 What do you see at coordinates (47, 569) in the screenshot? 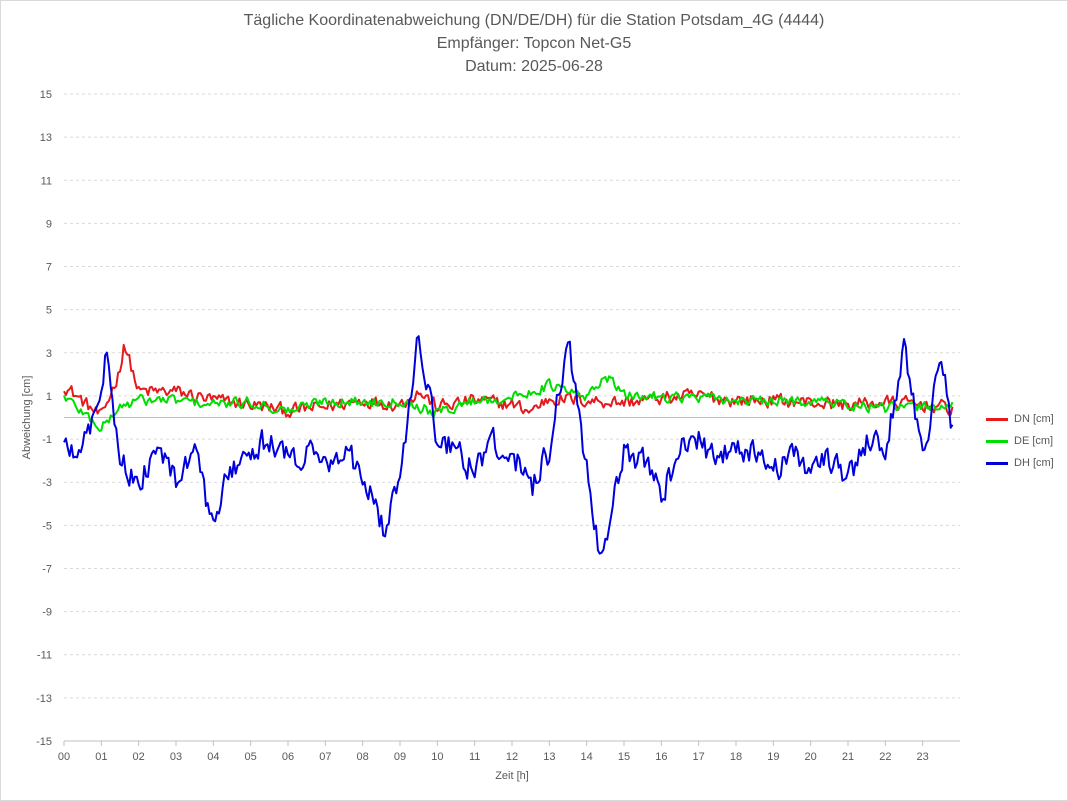
I see `y-tick-label: -7` at bounding box center [47, 569].